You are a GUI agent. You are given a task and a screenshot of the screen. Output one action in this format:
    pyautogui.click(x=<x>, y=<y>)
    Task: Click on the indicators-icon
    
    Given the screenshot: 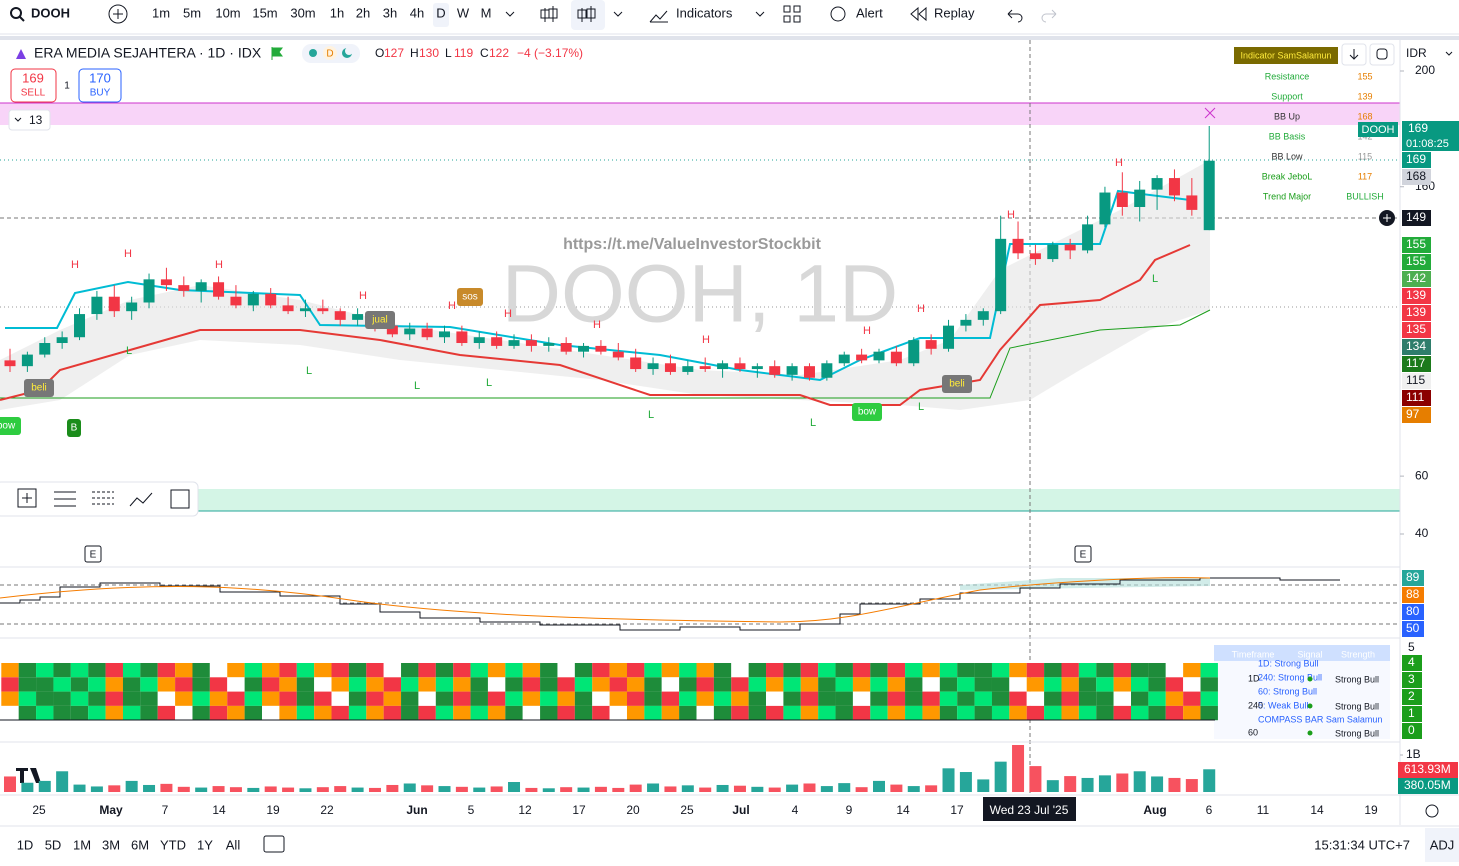 What is the action you would take?
    pyautogui.click(x=658, y=16)
    